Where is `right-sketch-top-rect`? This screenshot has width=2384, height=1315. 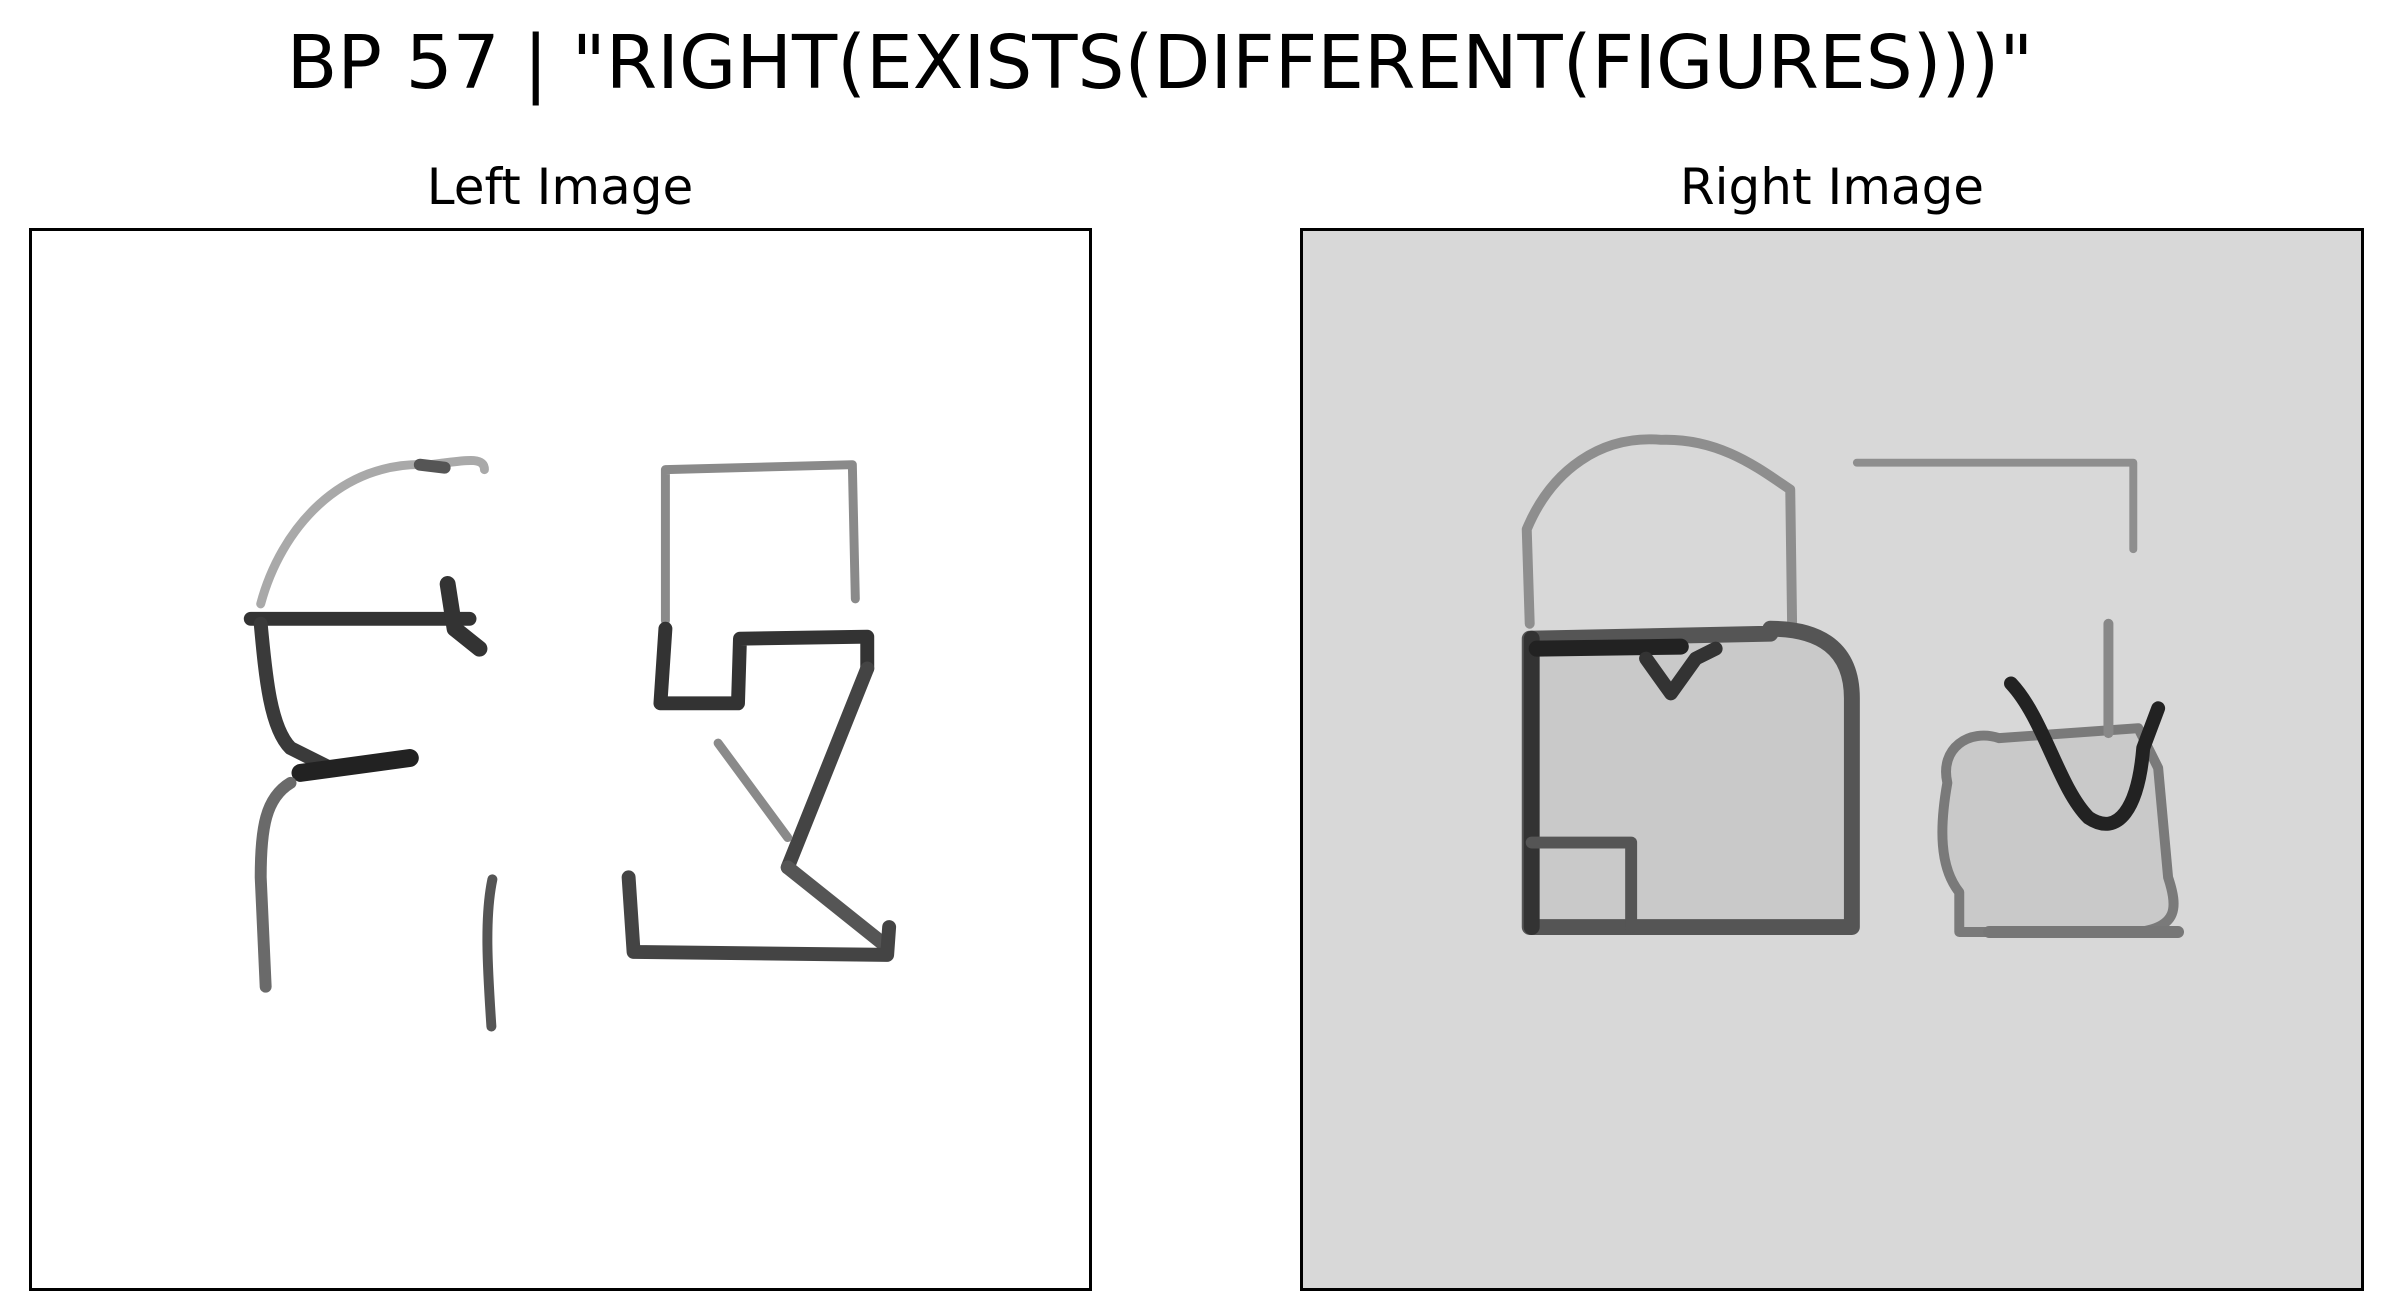 right-sketch-top-rect is located at coordinates (760, 543).